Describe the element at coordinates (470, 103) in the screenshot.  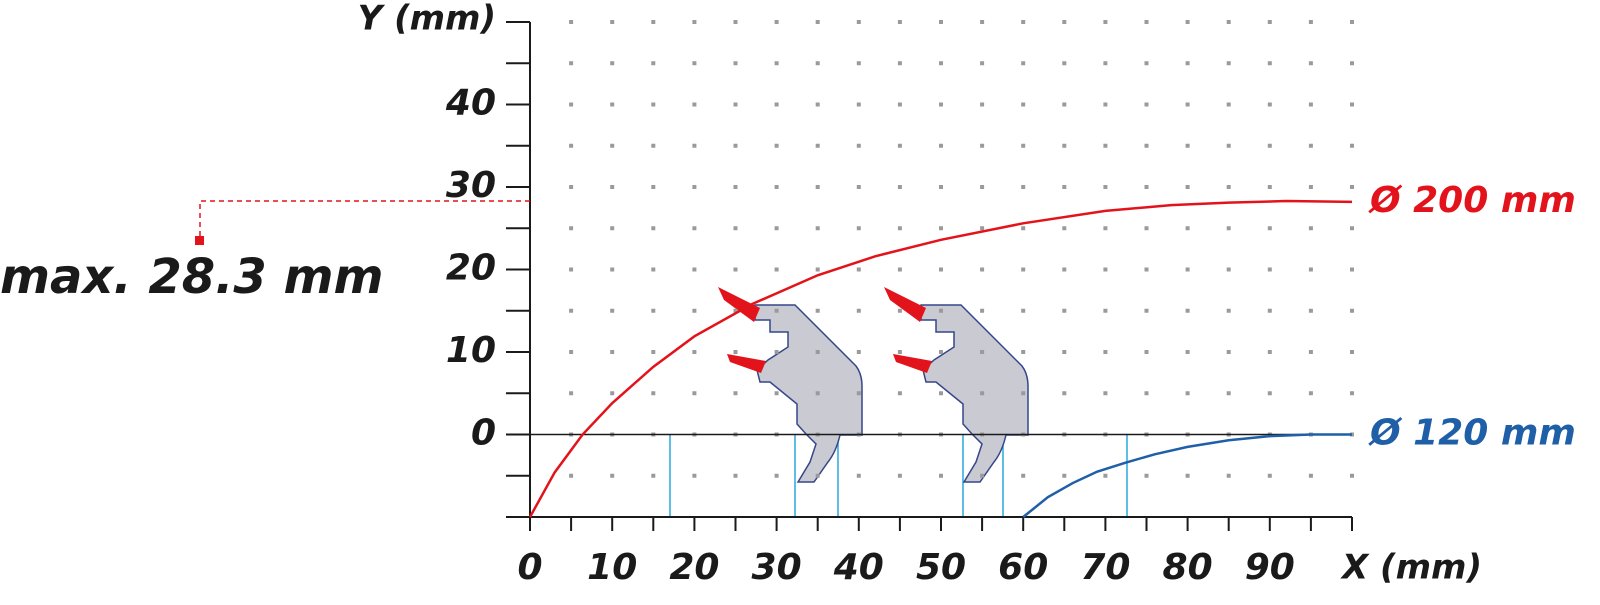
I see `y-tick-label: 40` at that location.